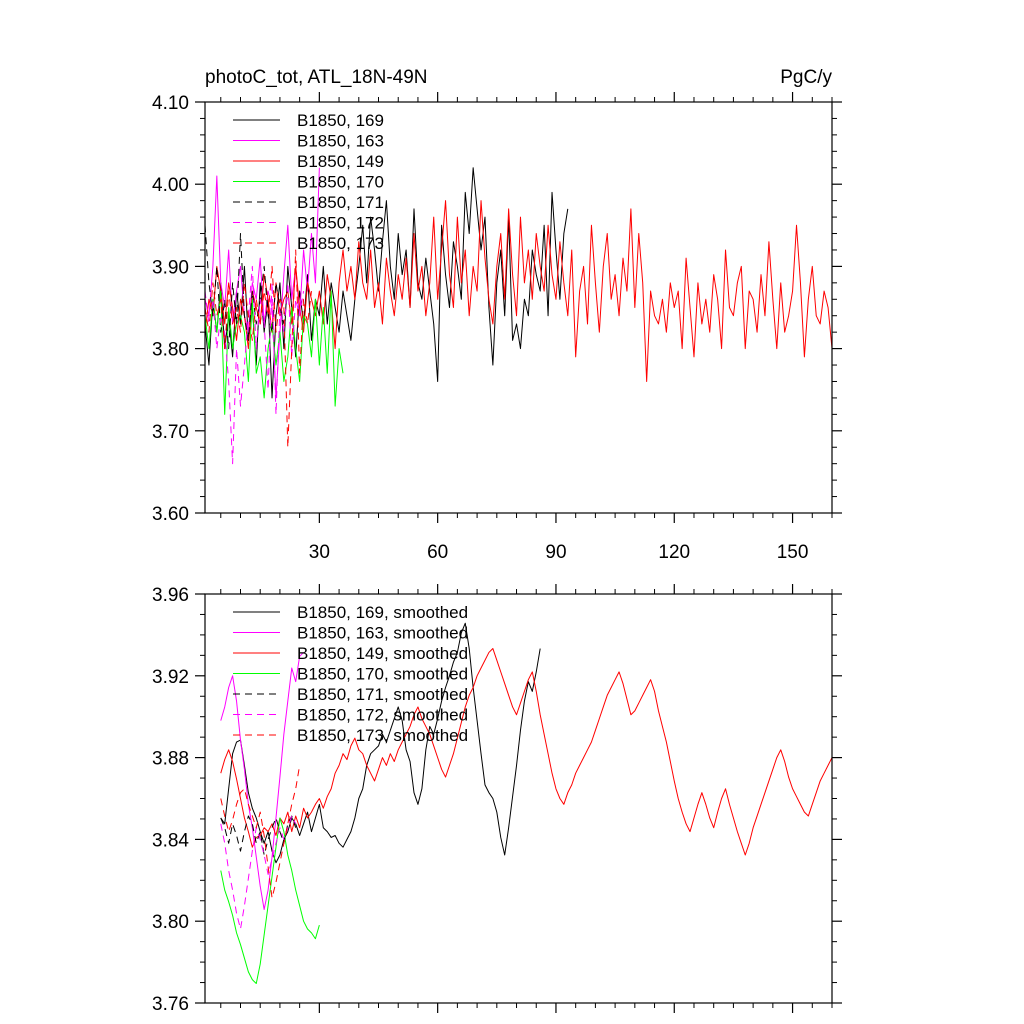 The image size is (1024, 1024). I want to click on legend-entry-1: B1850, 163, so click(340, 141).